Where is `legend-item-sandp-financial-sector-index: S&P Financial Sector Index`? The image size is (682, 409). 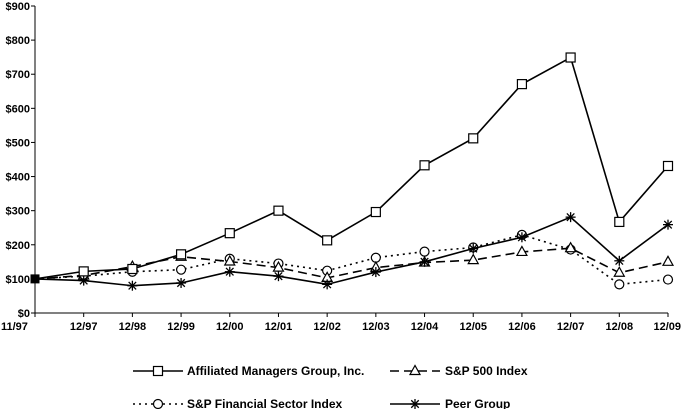 legend-item-sandp-financial-sector-index: S&P Financial Sector Index is located at coordinates (237, 403).